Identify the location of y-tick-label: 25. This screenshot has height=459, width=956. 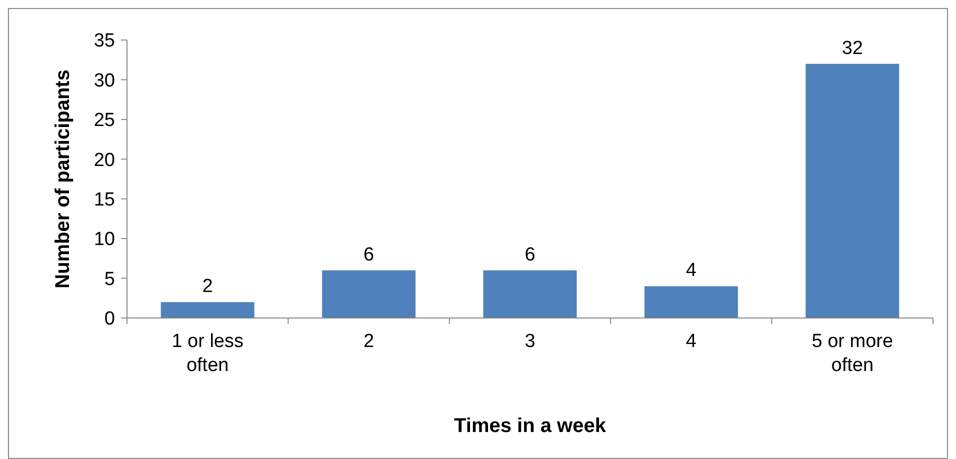
(104, 121).